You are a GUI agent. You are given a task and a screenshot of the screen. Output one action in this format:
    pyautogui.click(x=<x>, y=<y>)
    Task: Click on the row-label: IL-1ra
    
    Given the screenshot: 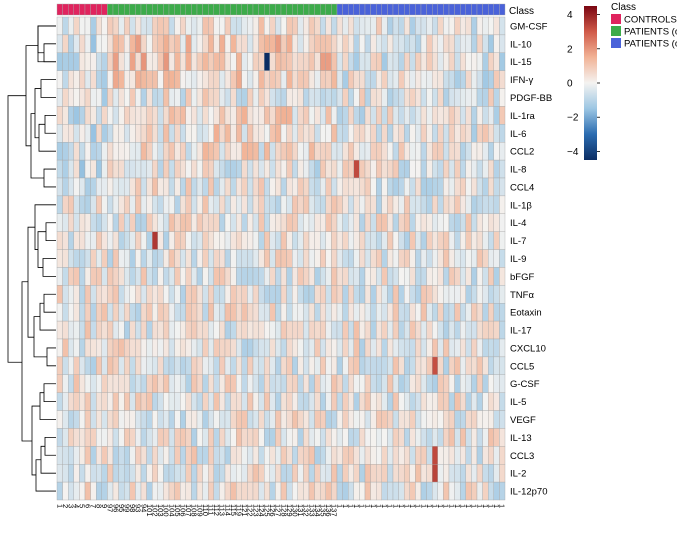 What is the action you would take?
    pyautogui.click(x=523, y=116)
    